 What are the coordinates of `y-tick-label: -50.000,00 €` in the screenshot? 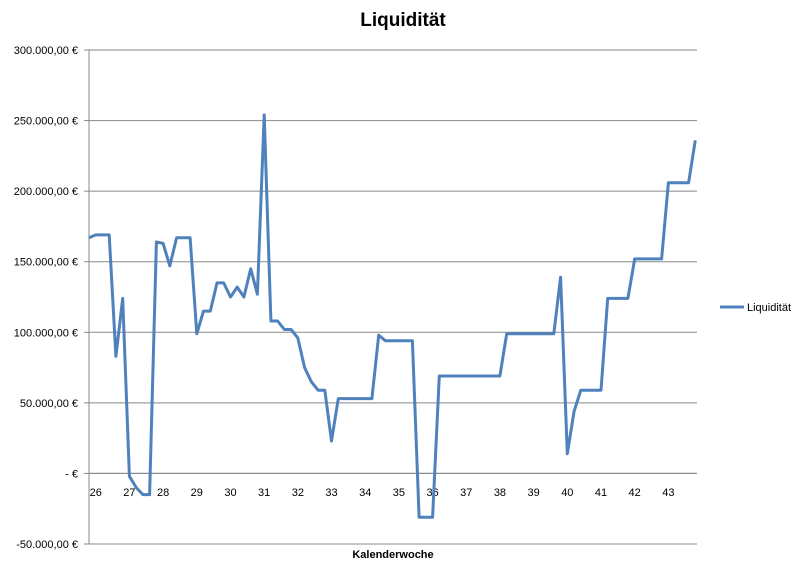 It's located at (47, 545).